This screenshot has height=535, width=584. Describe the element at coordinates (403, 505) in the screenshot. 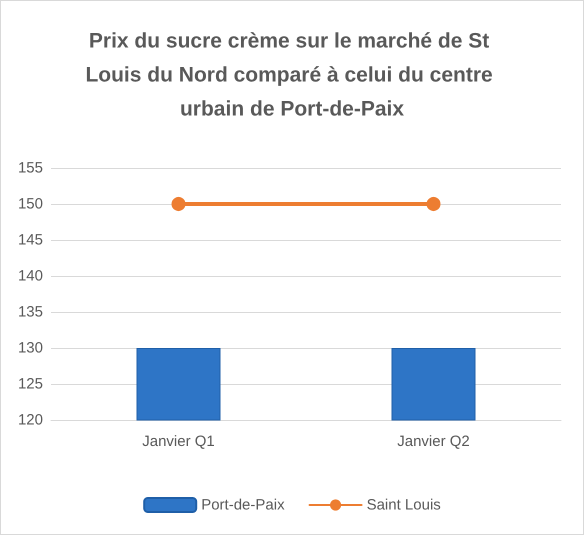

I see `legend-label: Saint Louis` at that location.